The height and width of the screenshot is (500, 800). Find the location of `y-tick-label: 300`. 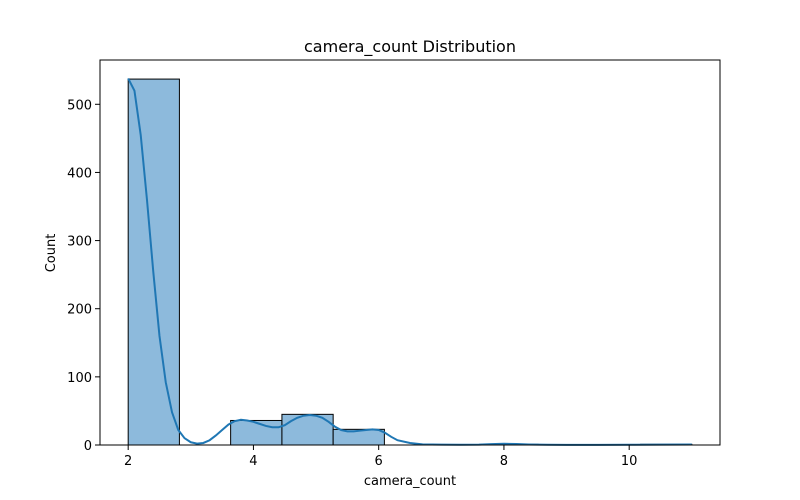

y-tick-label: 300 is located at coordinates (79, 242).